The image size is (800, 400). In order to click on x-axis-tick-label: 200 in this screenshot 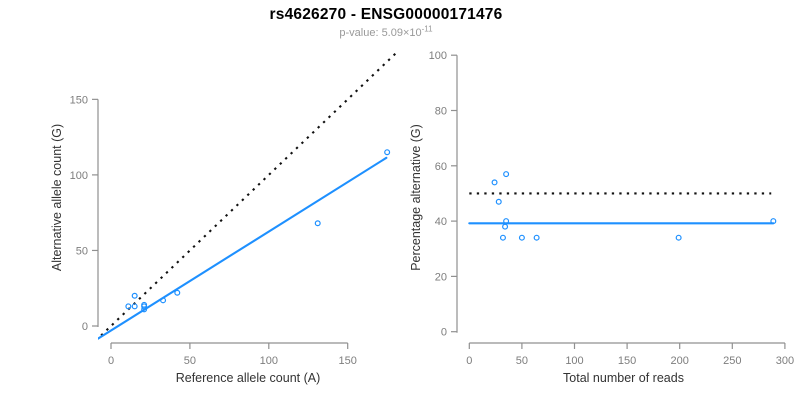, I will do `click(680, 361)`.